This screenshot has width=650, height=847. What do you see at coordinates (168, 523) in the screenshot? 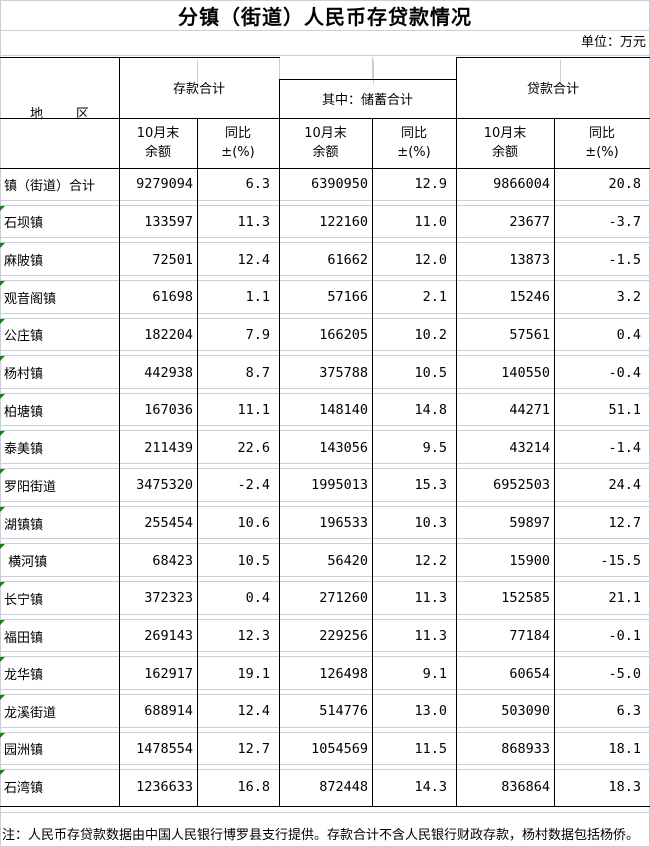
I see `deposit-balance-cell: 255454` at bounding box center [168, 523].